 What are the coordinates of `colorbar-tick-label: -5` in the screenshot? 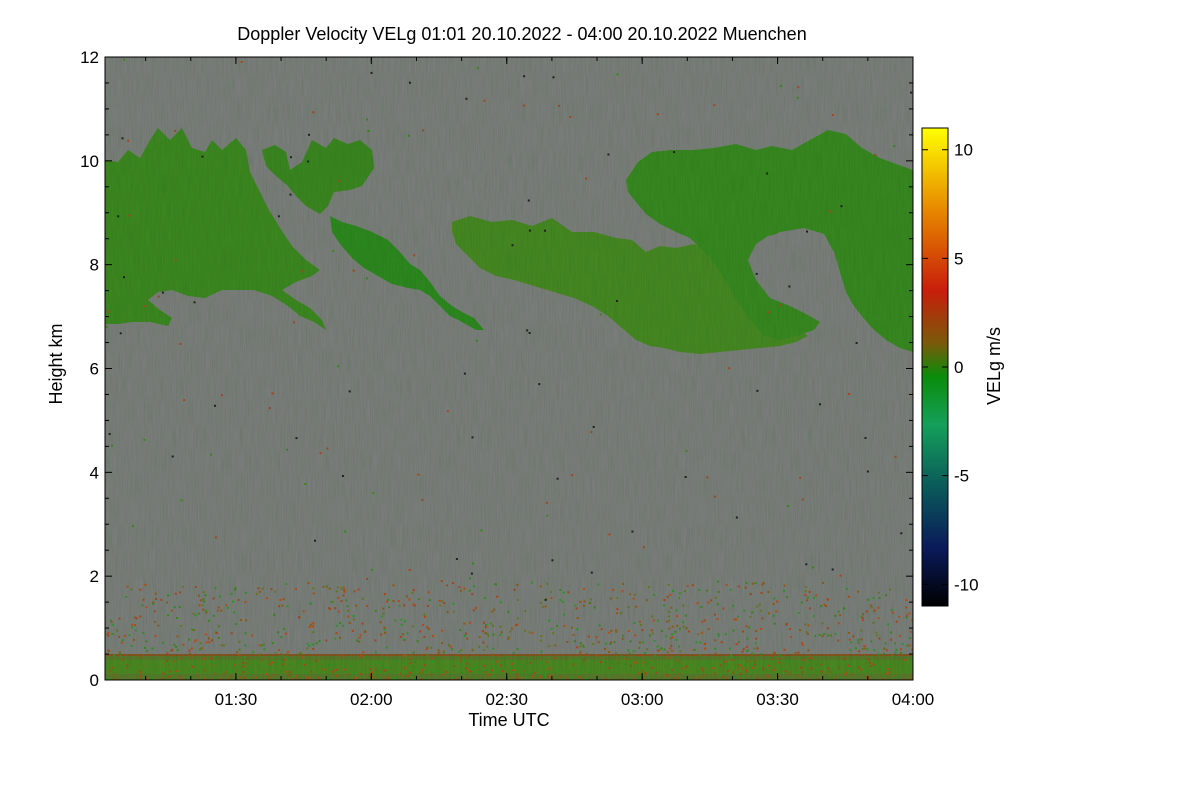 It's located at (961, 476).